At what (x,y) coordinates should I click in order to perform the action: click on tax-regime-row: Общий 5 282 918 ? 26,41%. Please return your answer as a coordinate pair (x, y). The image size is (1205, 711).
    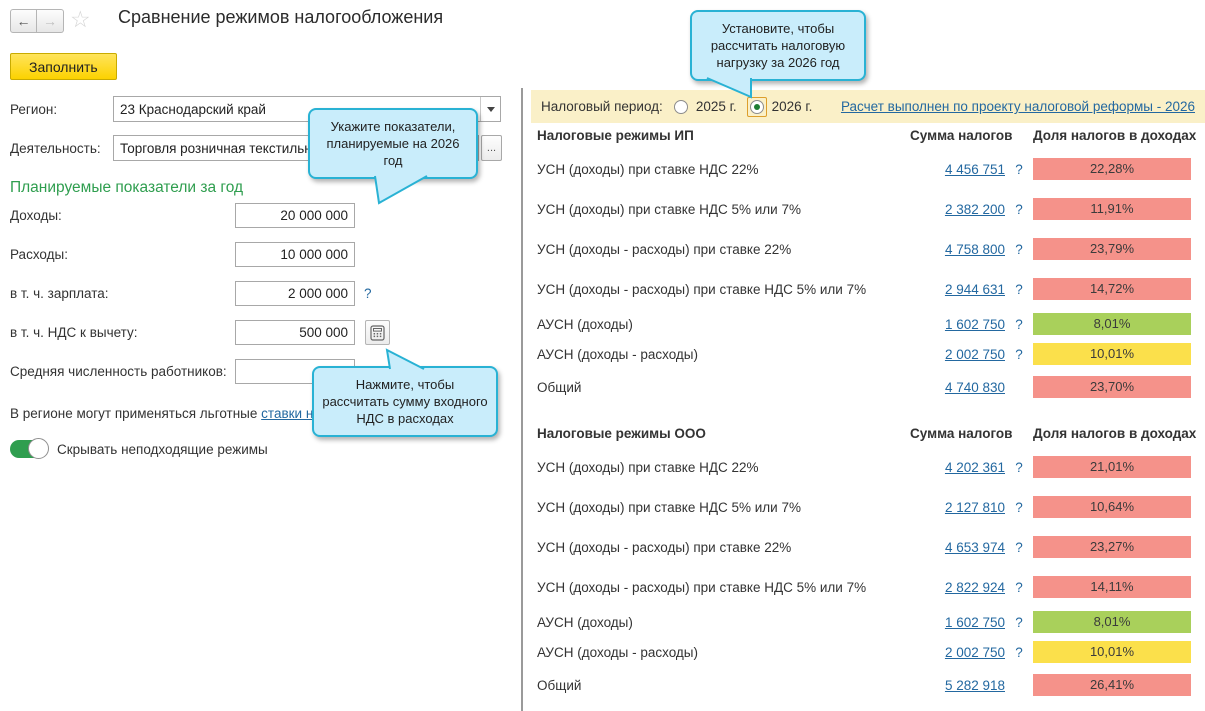
    Looking at the image, I should click on (864, 685).